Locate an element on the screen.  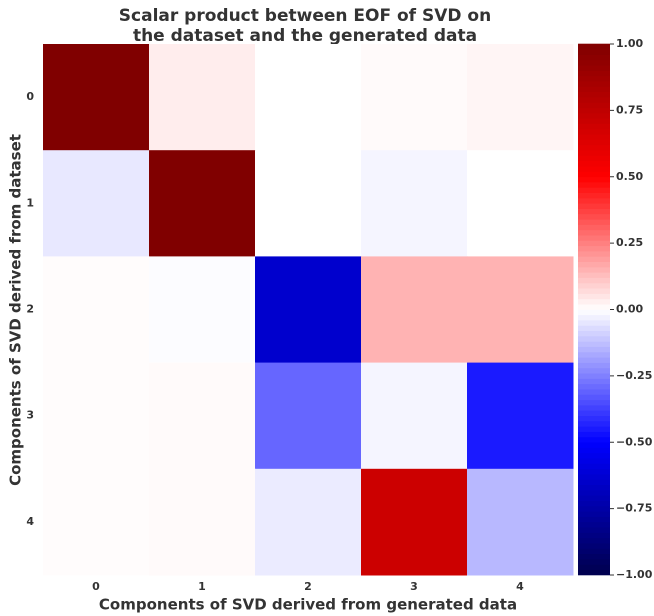
y-tick-label: 2 is located at coordinates (30, 309).